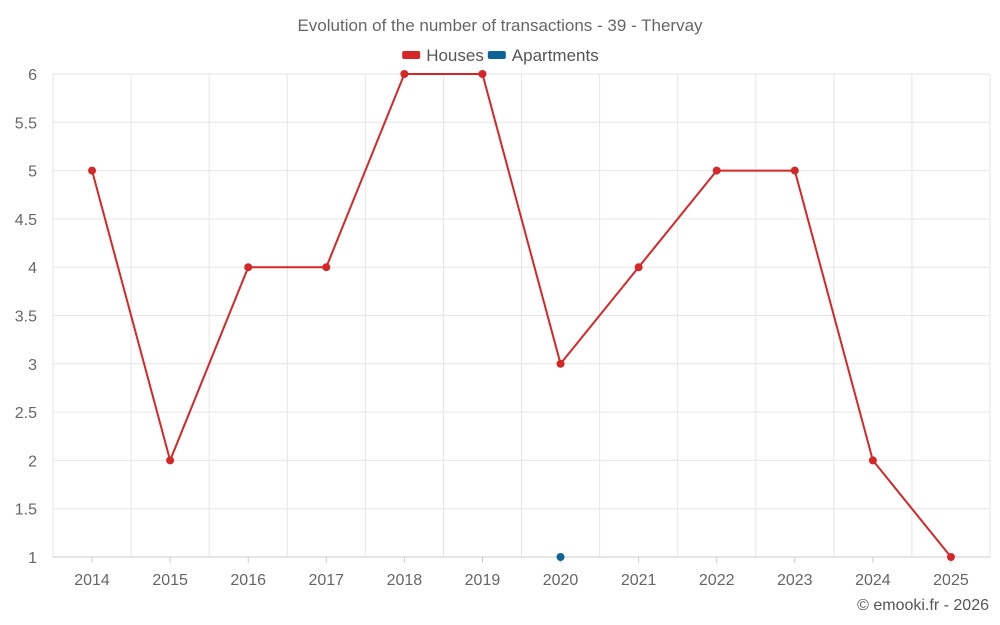  Describe the element at coordinates (32, 268) in the screenshot. I see `y-tick-label: 4` at that location.